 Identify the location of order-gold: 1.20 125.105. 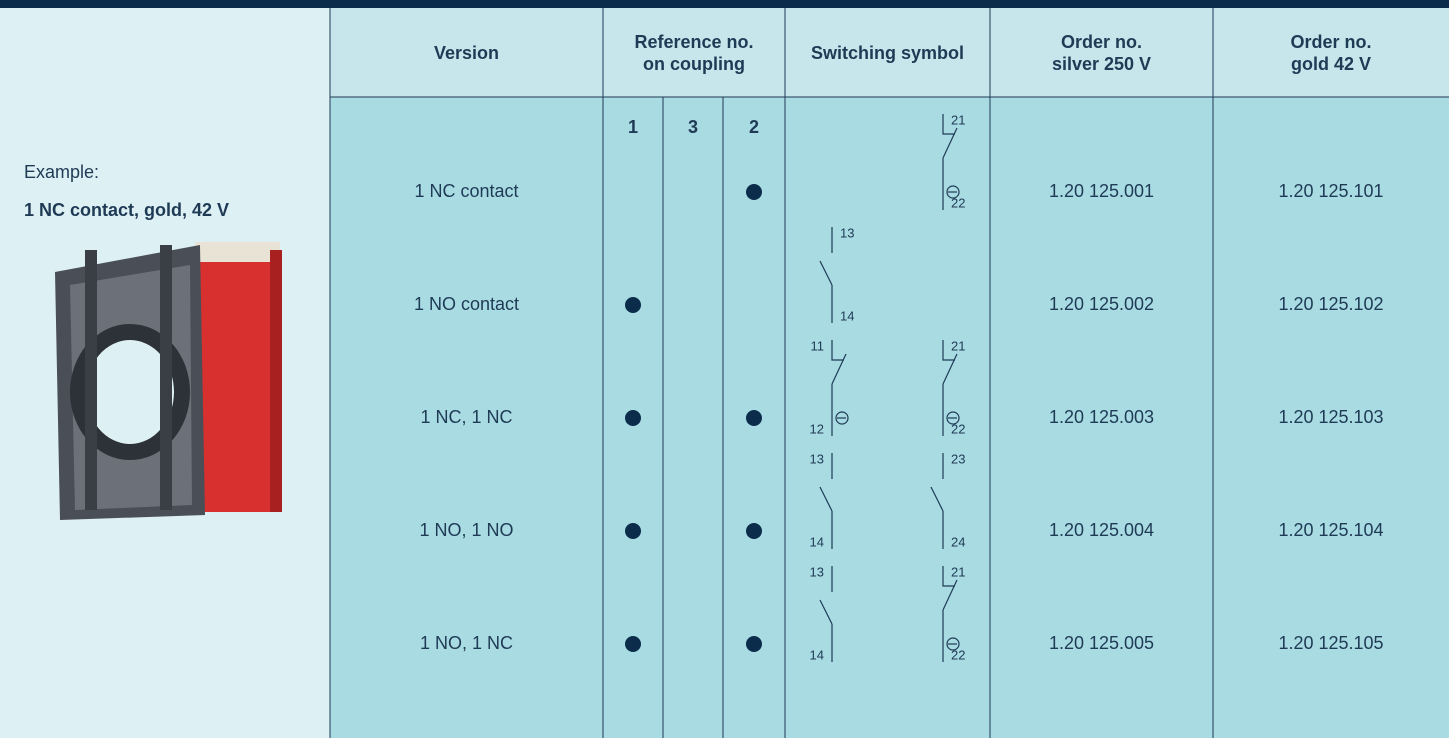
(1331, 643).